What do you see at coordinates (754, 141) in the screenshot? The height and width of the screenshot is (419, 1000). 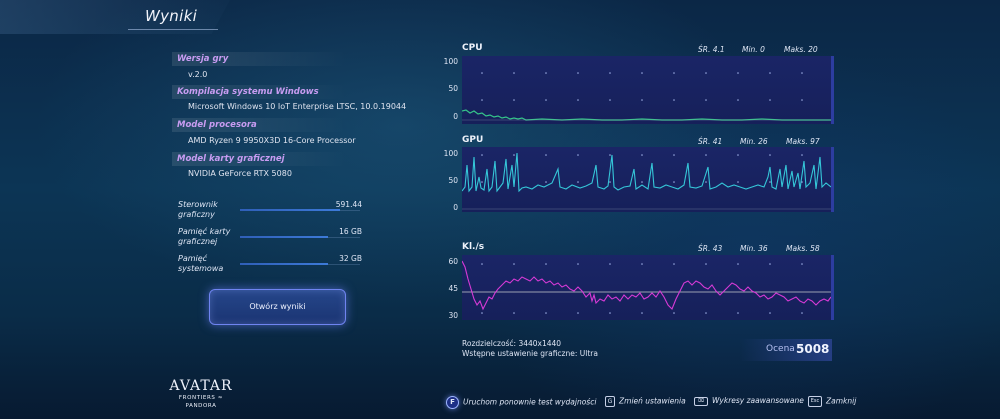 I see `chart-min-gpu: Min. 26` at bounding box center [754, 141].